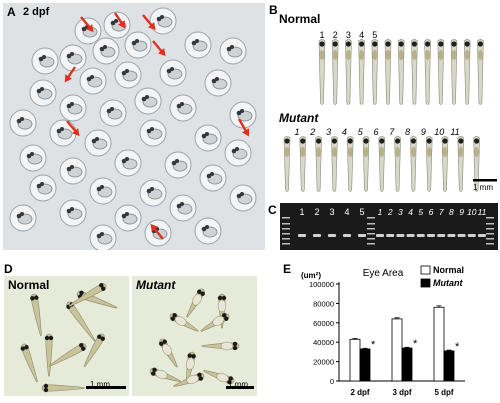 The height and width of the screenshot is (403, 500). What do you see at coordinates (73, 338) in the screenshot?
I see `normal-larvae-image` at bounding box center [73, 338].